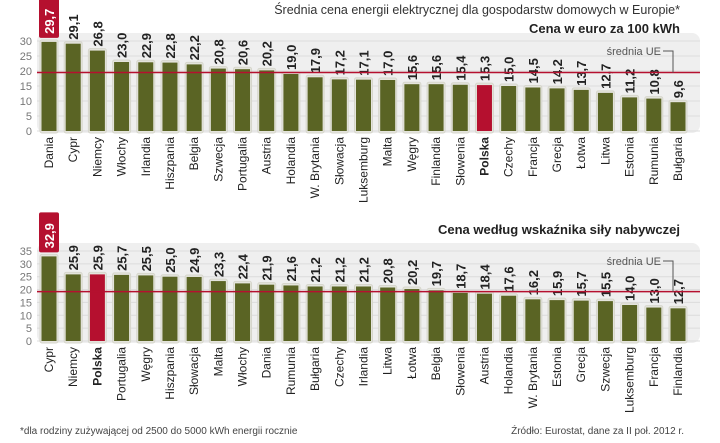 The height and width of the screenshot is (443, 720). Describe the element at coordinates (291, 268) in the screenshot. I see `value-label: 21,6` at that location.